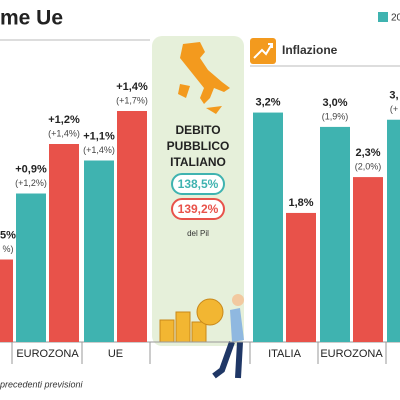 The height and width of the screenshot is (400, 400). I want to click on value-label: 3,, so click(393, 96).